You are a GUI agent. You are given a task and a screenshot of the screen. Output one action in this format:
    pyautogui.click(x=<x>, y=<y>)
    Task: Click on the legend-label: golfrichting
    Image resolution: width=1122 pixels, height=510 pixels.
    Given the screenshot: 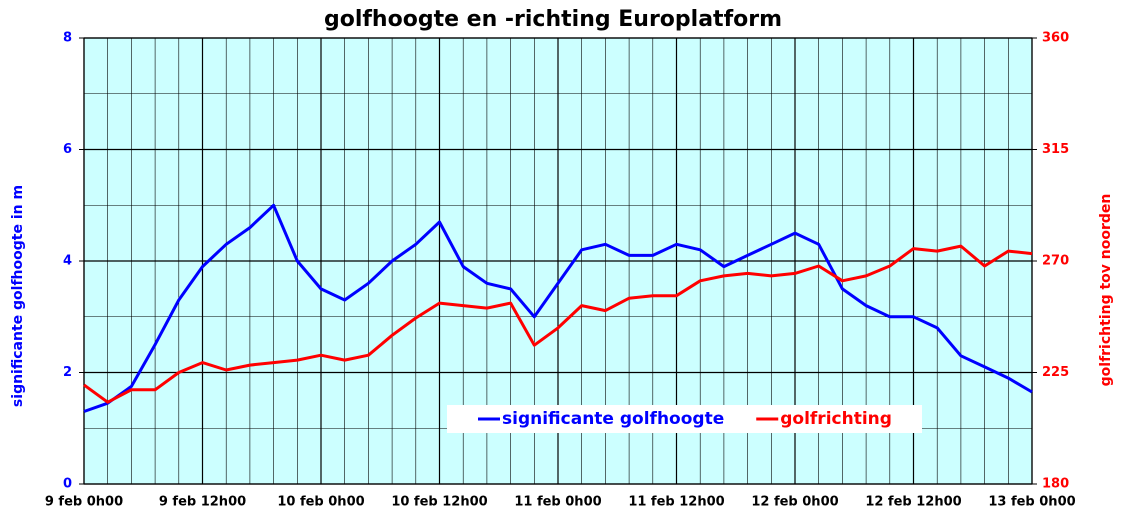 What is the action you would take?
    pyautogui.click(x=836, y=419)
    